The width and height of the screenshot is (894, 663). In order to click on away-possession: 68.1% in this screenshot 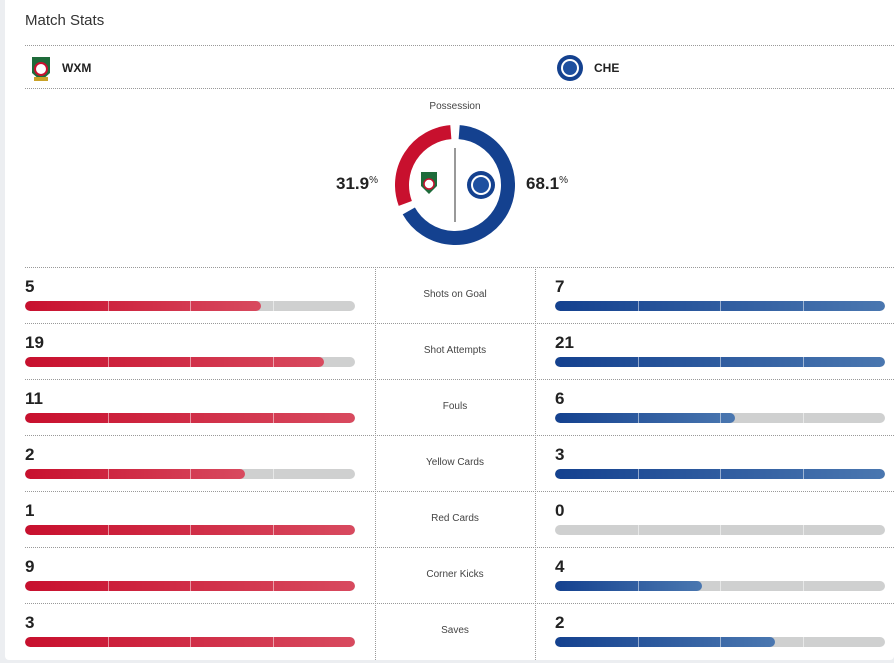, I will do `click(547, 183)`.